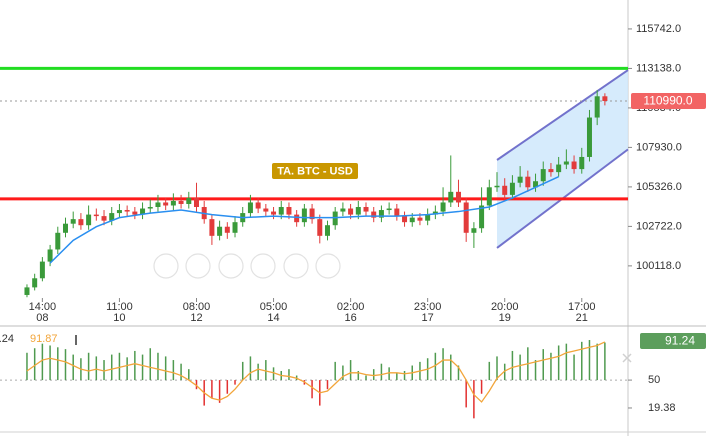  What do you see at coordinates (658, 68) in the screenshot?
I see `y-tick-label: 113138.0` at bounding box center [658, 68].